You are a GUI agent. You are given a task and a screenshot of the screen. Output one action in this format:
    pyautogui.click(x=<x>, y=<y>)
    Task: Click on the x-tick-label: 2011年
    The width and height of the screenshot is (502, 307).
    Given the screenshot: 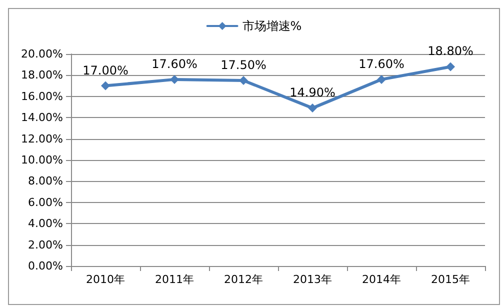 What is the action you would take?
    pyautogui.click(x=174, y=279)
    